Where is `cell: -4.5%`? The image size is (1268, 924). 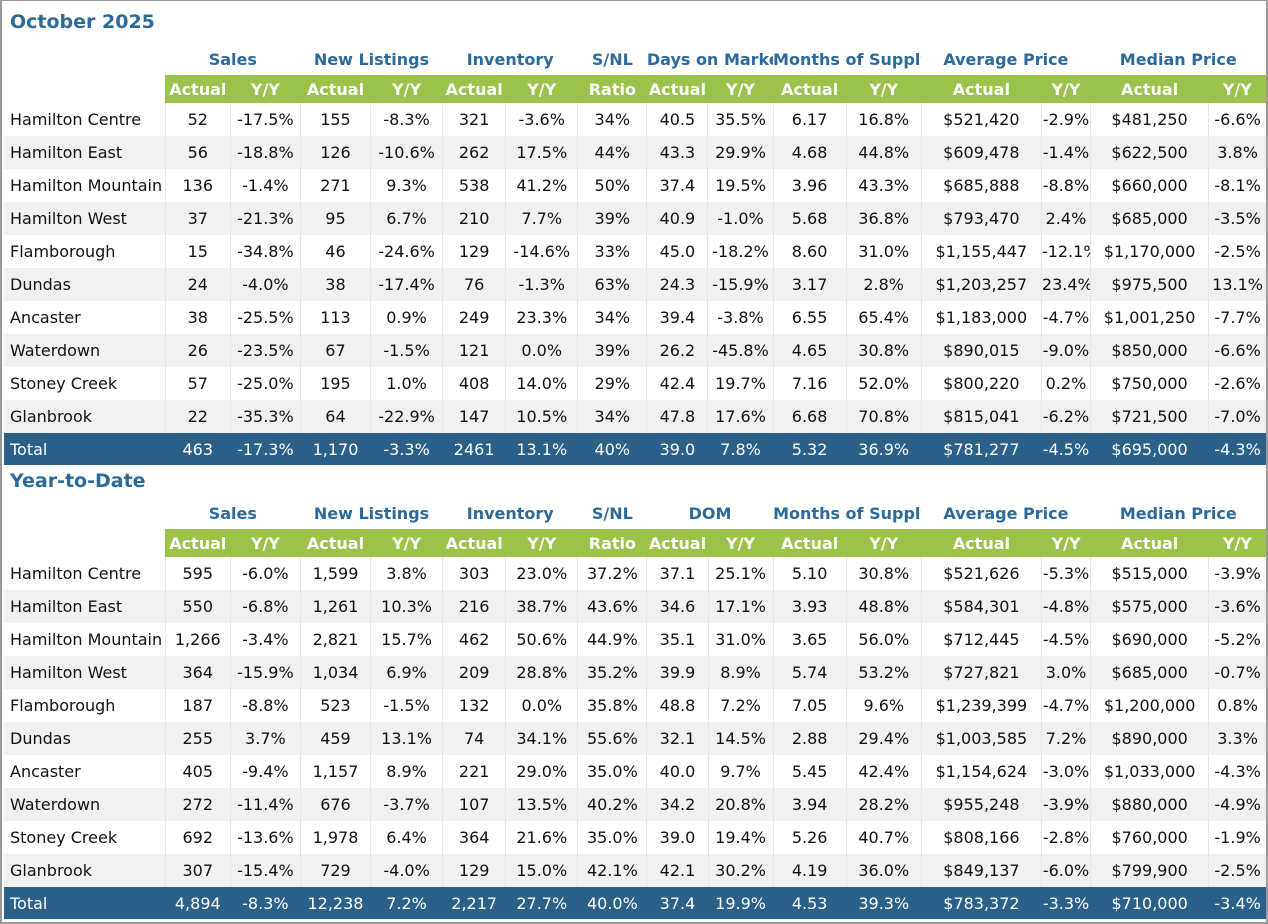
cell: -4.5% is located at coordinates (1065, 639).